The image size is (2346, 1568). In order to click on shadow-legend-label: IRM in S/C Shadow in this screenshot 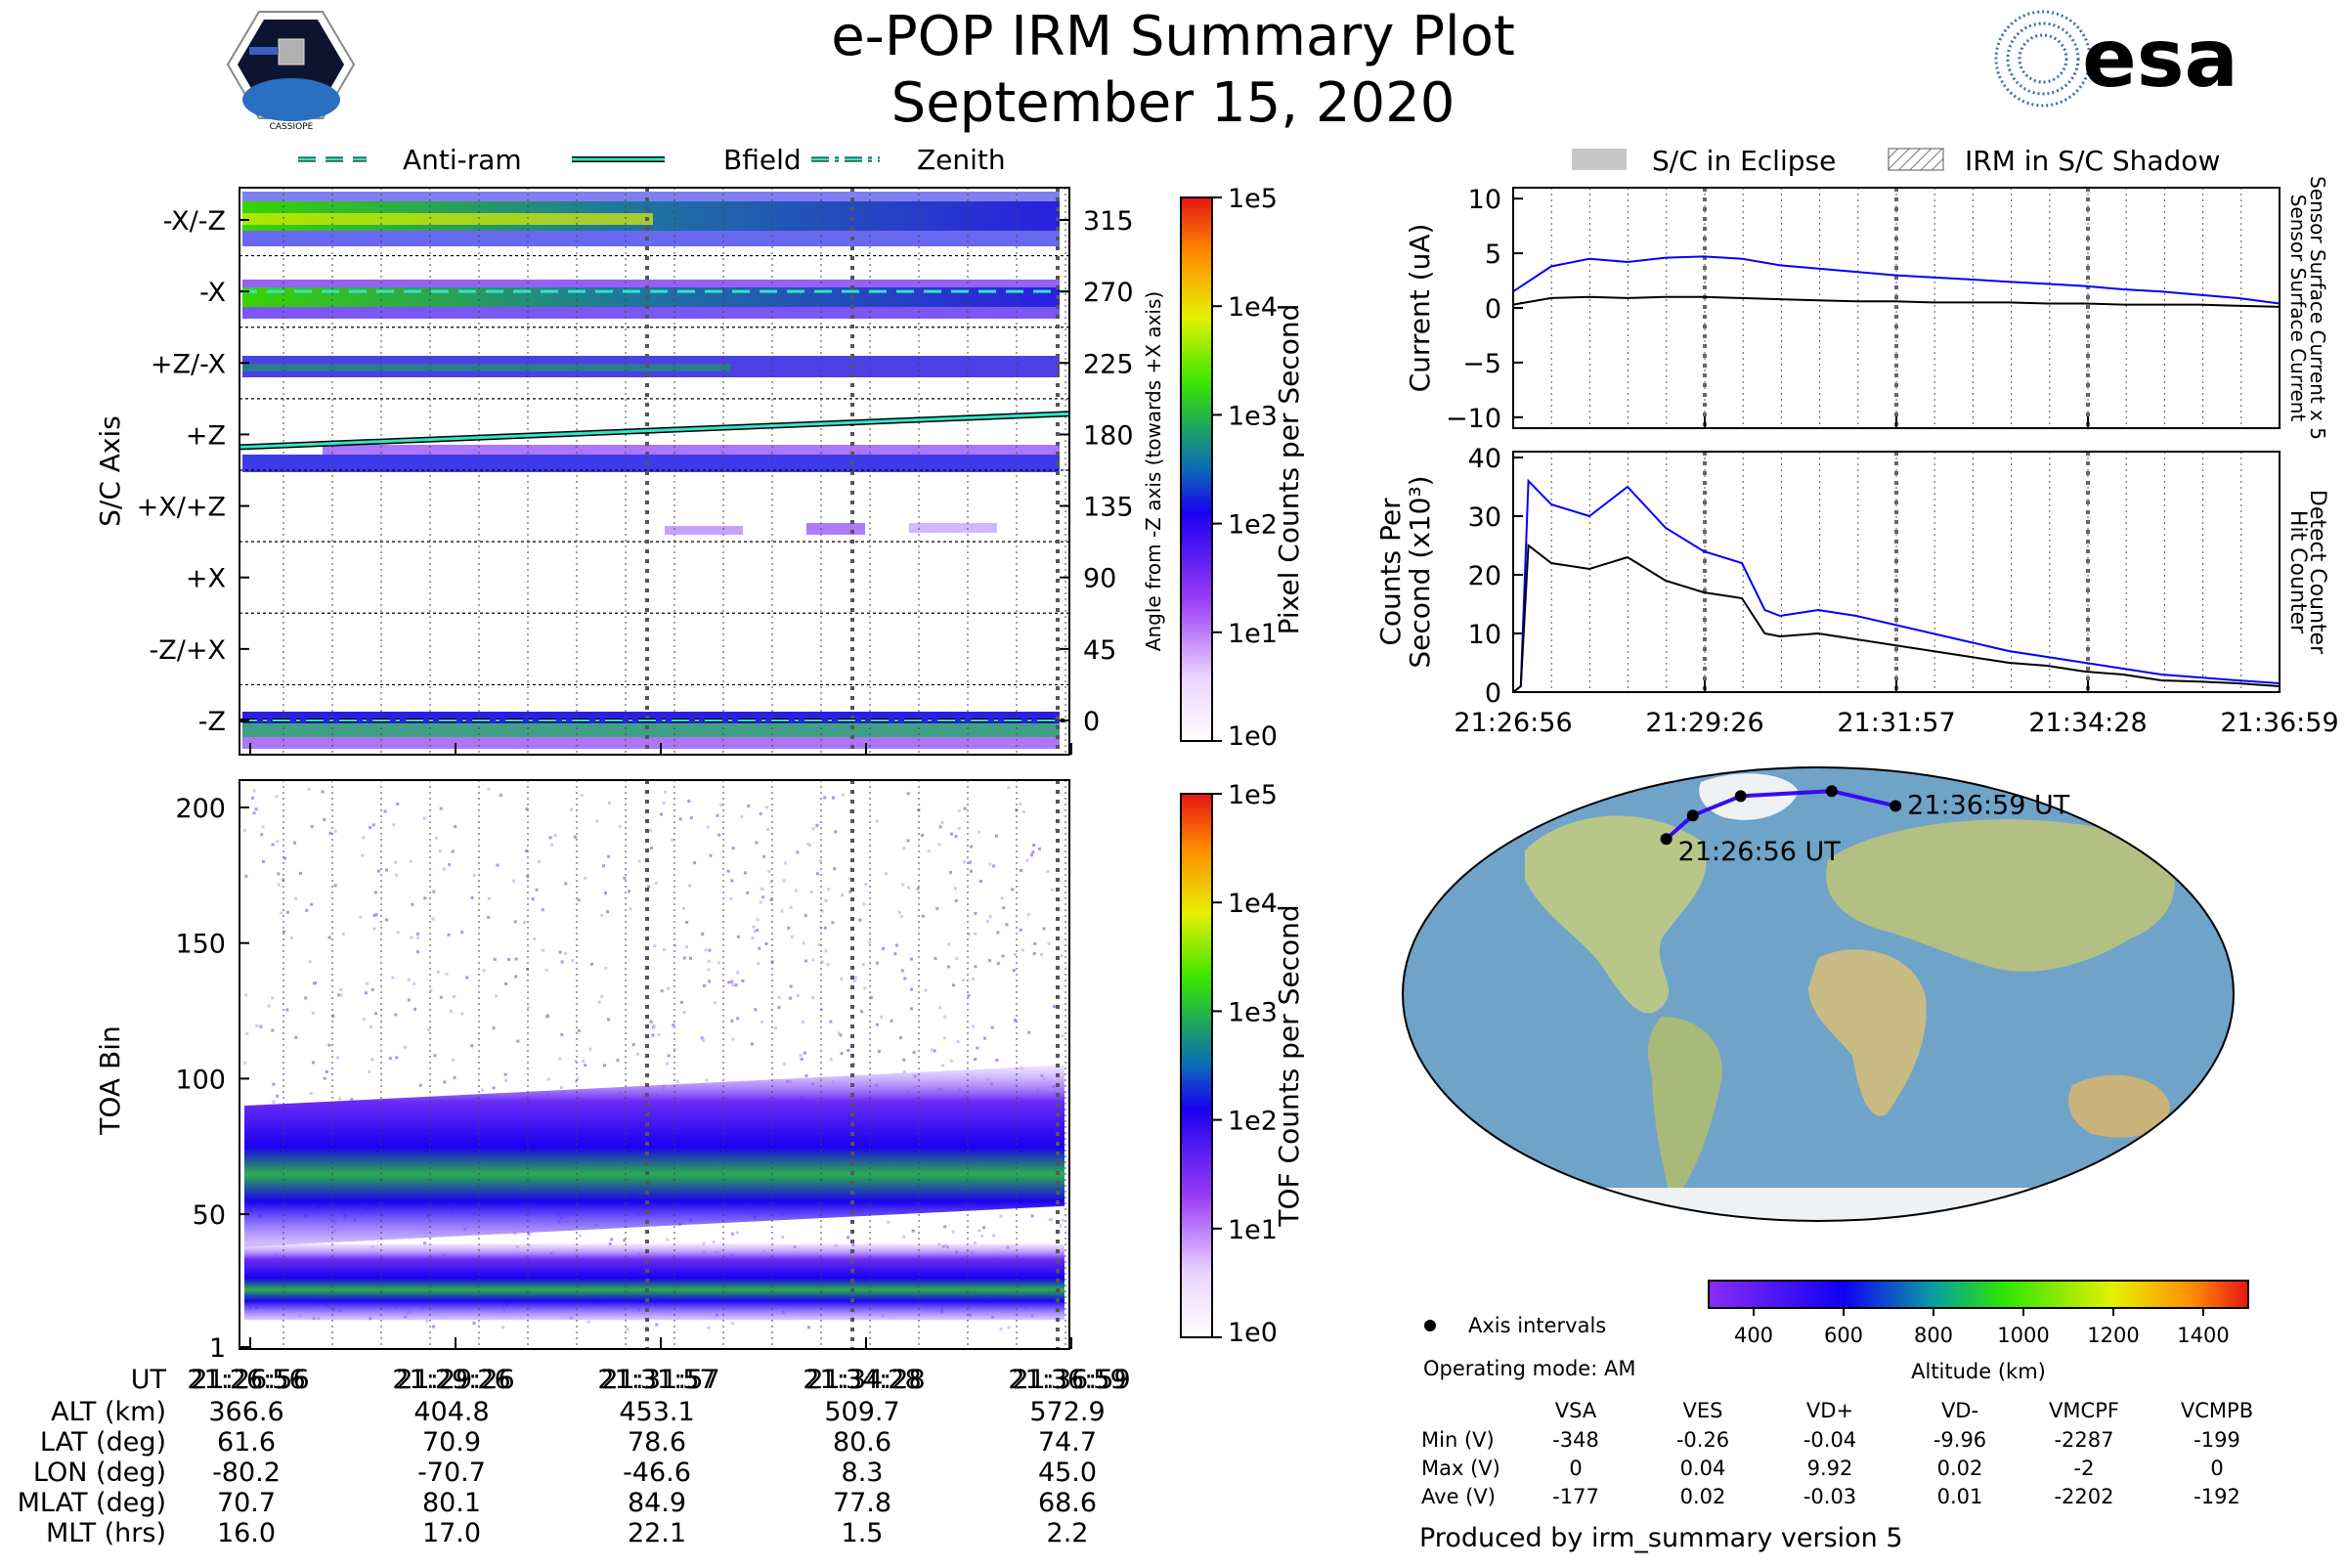, I will do `click(2092, 161)`.